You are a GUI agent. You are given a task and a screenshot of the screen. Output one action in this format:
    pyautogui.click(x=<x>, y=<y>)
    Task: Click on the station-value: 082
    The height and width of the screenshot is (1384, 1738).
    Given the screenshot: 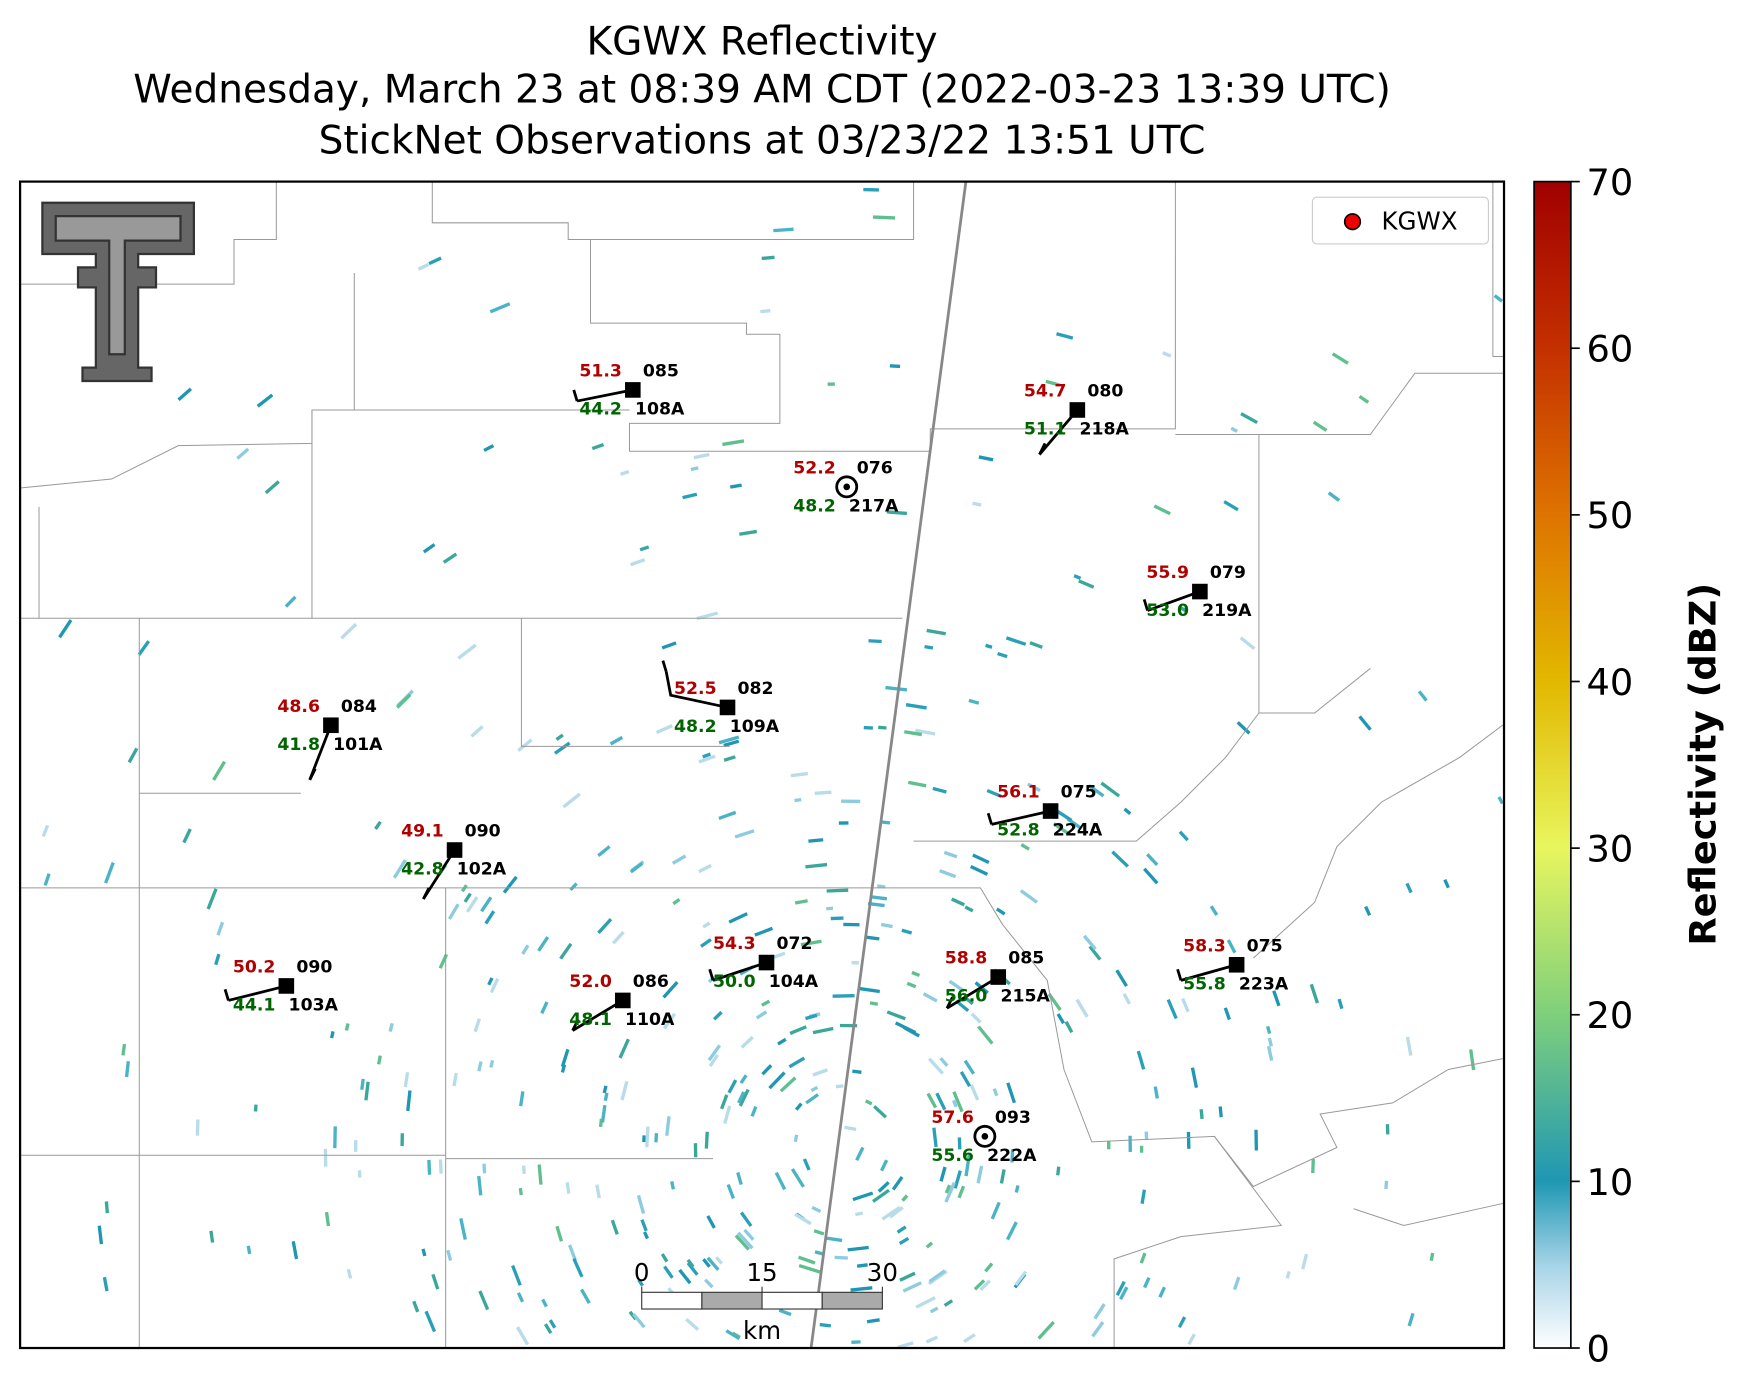 What is the action you would take?
    pyautogui.click(x=756, y=689)
    